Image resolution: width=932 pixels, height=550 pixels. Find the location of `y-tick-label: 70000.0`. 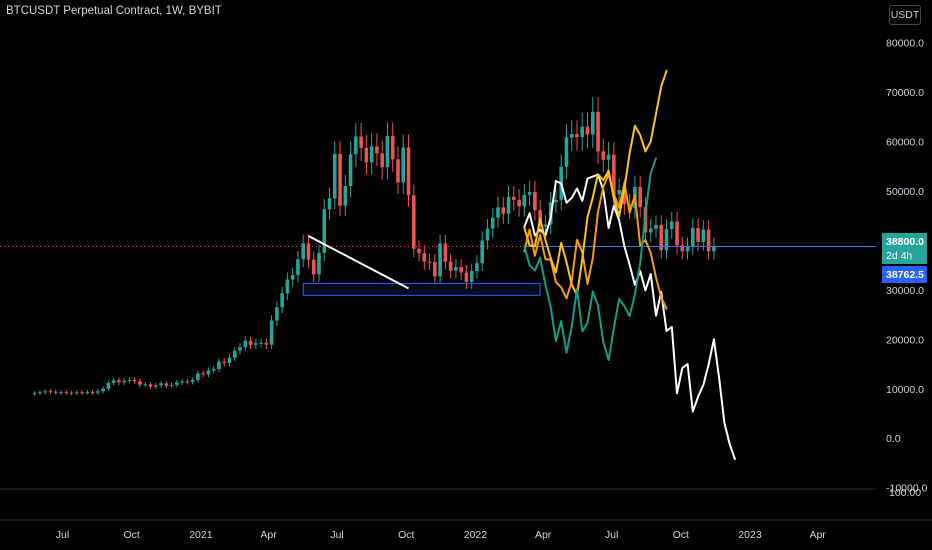

y-tick-label: 70000.0 is located at coordinates (905, 93).